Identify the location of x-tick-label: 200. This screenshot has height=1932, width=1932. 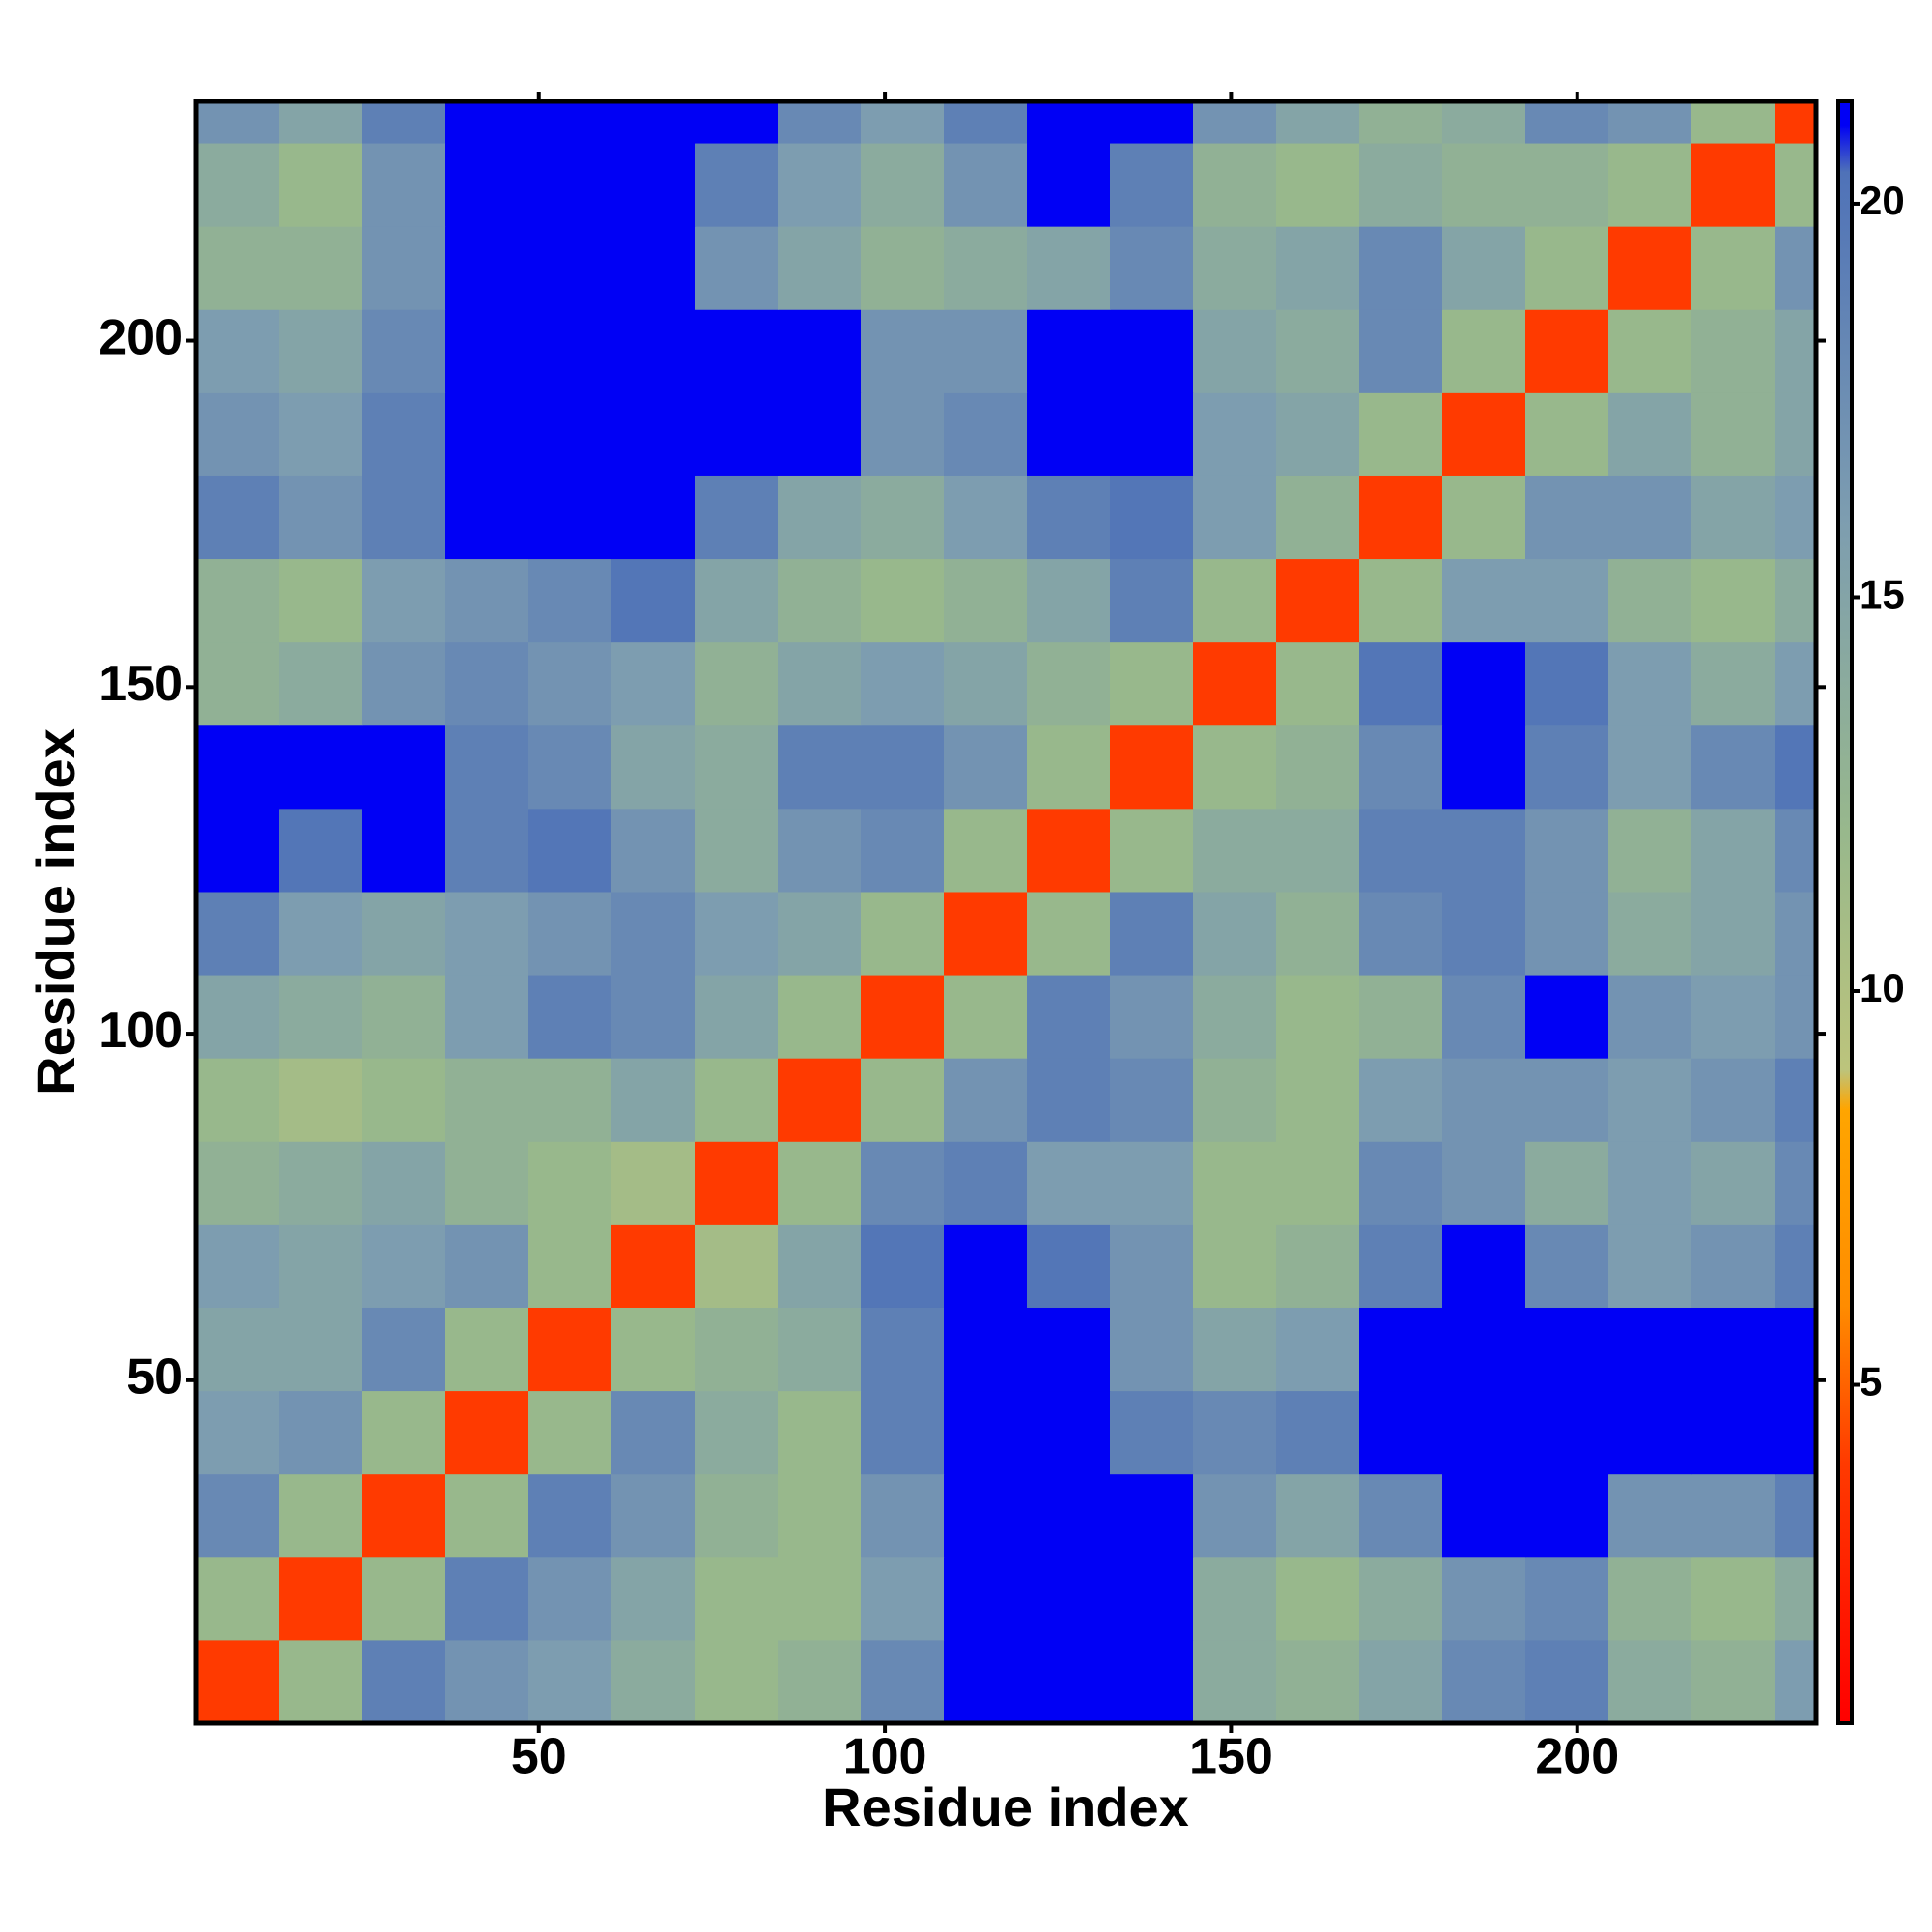
(1577, 1757).